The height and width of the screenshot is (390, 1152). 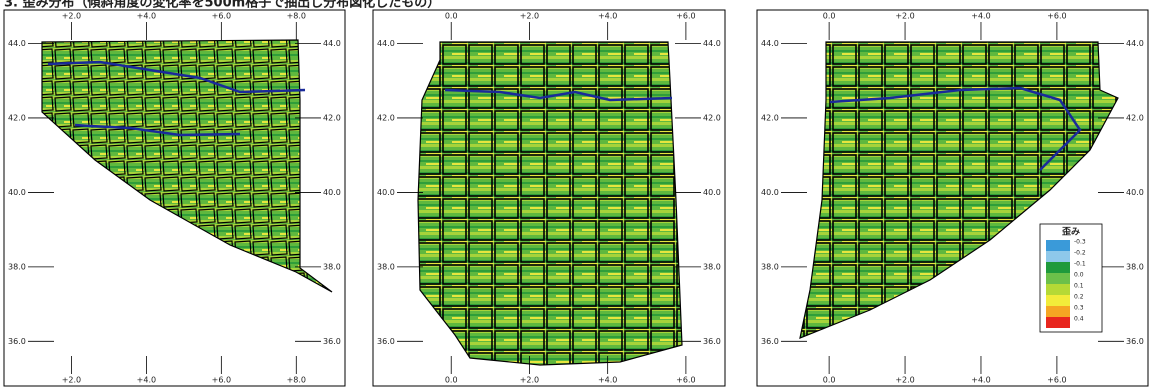 I want to click on figure-title: 3. 歪み分布（傾斜角度の変化率を500m格子で抽出し分布図化したもの）, so click(x=222, y=5).